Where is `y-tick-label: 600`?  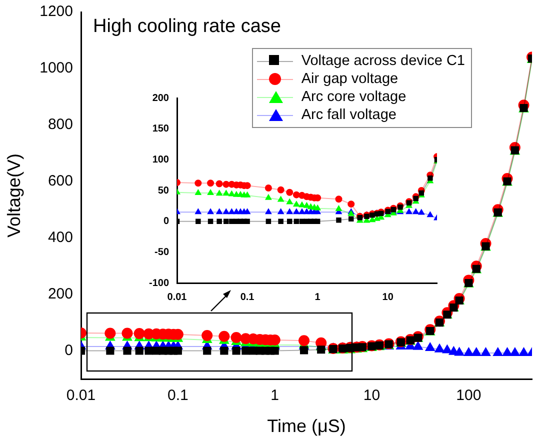
y-tick-label: 600 is located at coordinates (60, 181).